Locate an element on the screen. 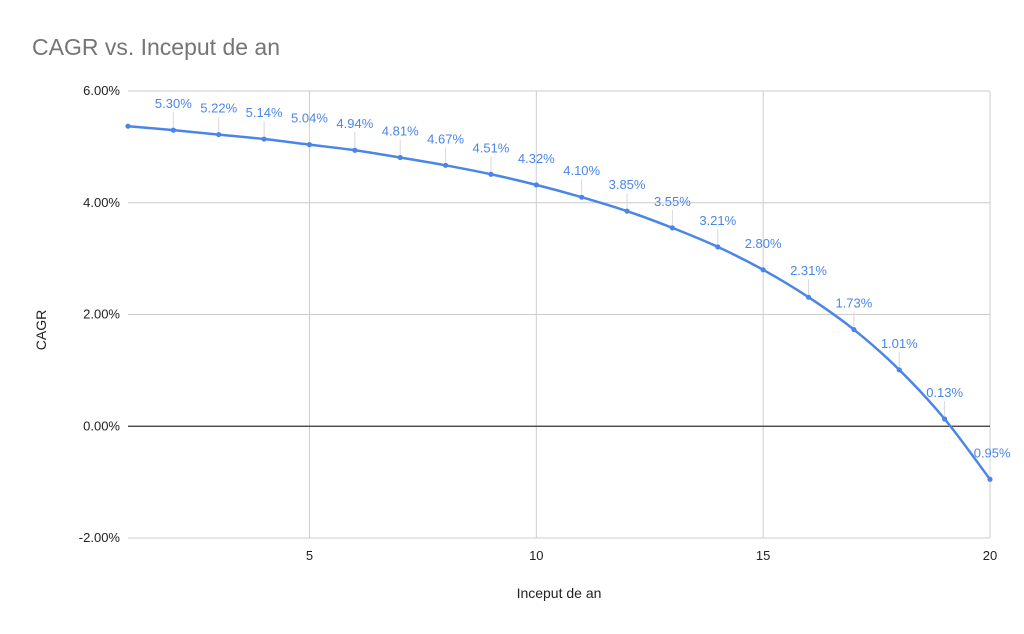  data-label: 4.94% is located at coordinates (354, 123).